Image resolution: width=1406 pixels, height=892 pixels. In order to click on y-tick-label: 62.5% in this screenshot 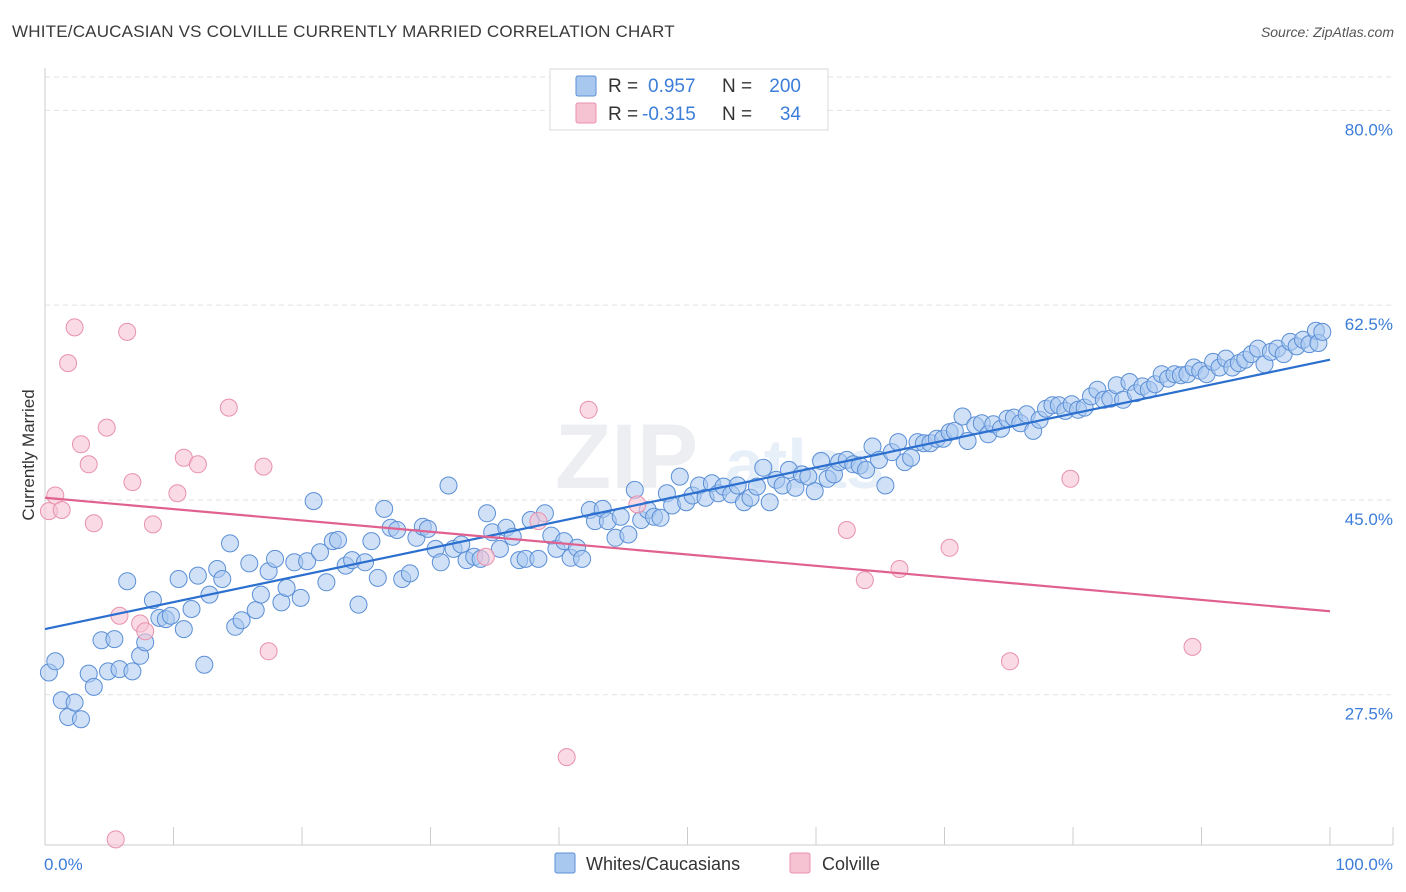, I will do `click(1369, 324)`.